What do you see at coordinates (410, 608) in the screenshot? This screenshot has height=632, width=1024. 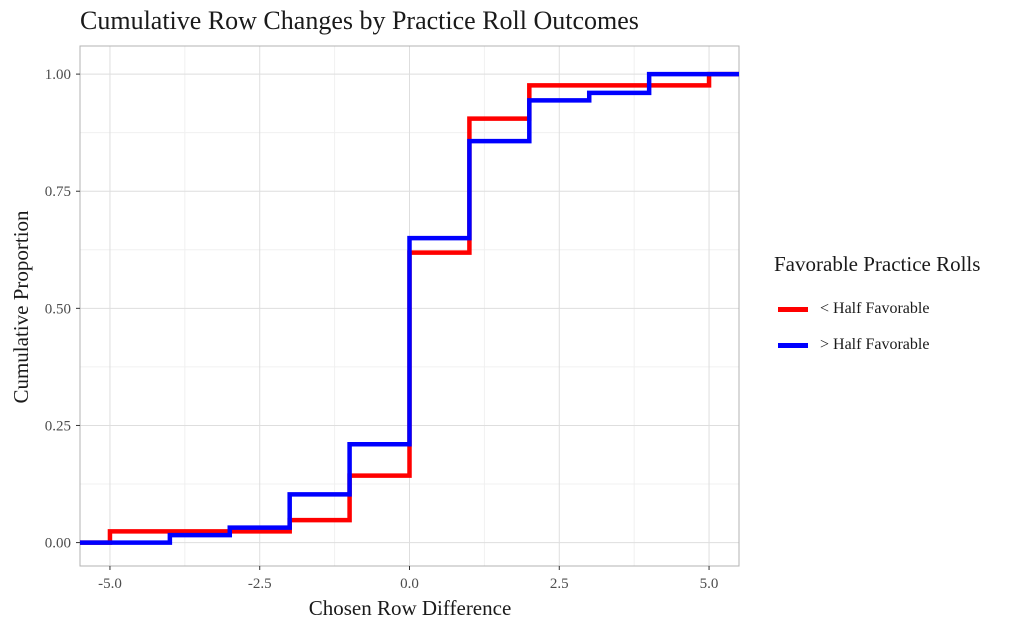 I see `x-axis-label: Chosen Row Difference` at bounding box center [410, 608].